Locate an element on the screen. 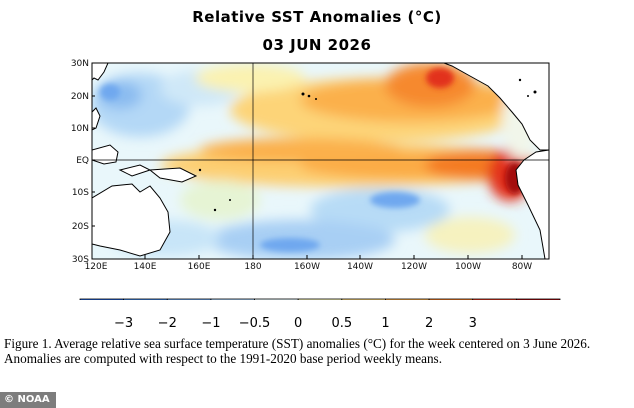  lat-label: 10S is located at coordinates (80, 193).